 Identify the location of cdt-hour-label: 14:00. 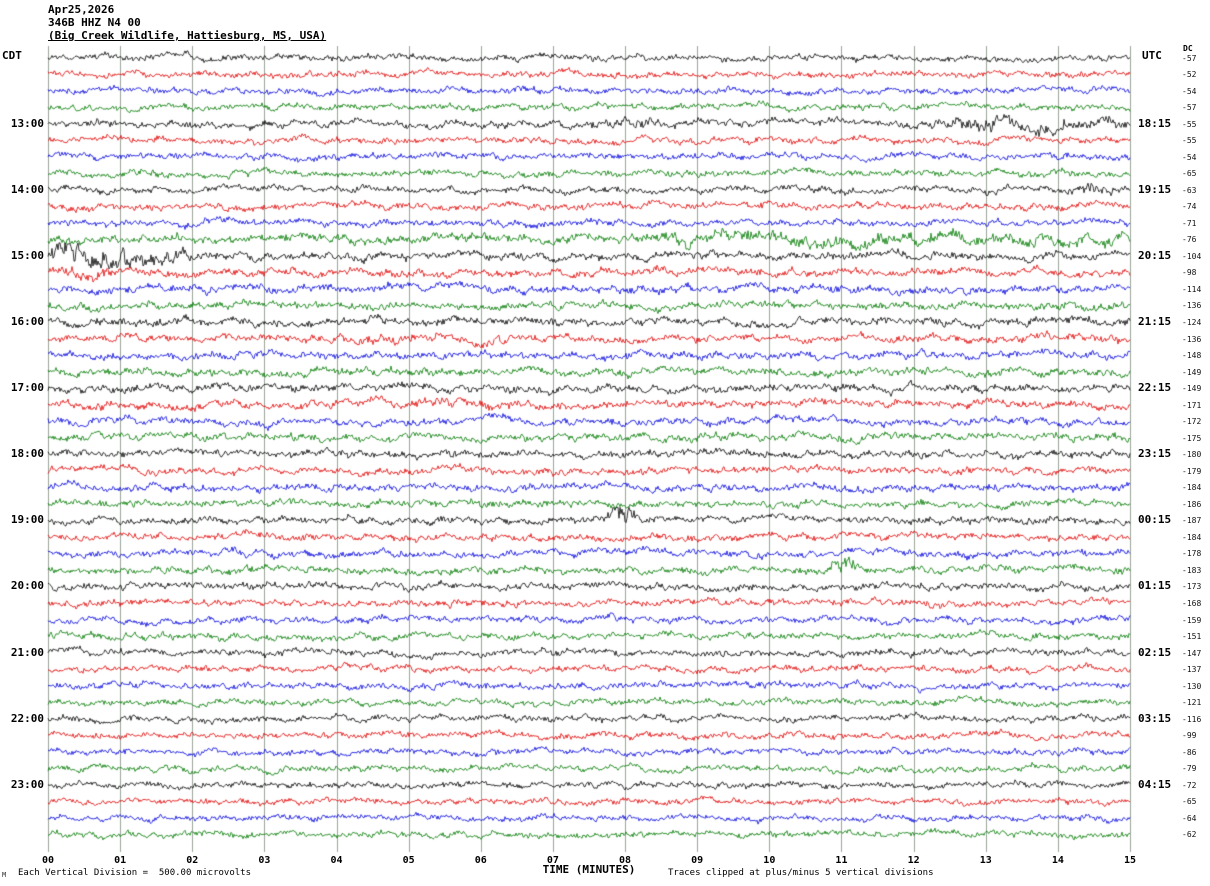
(27, 189).